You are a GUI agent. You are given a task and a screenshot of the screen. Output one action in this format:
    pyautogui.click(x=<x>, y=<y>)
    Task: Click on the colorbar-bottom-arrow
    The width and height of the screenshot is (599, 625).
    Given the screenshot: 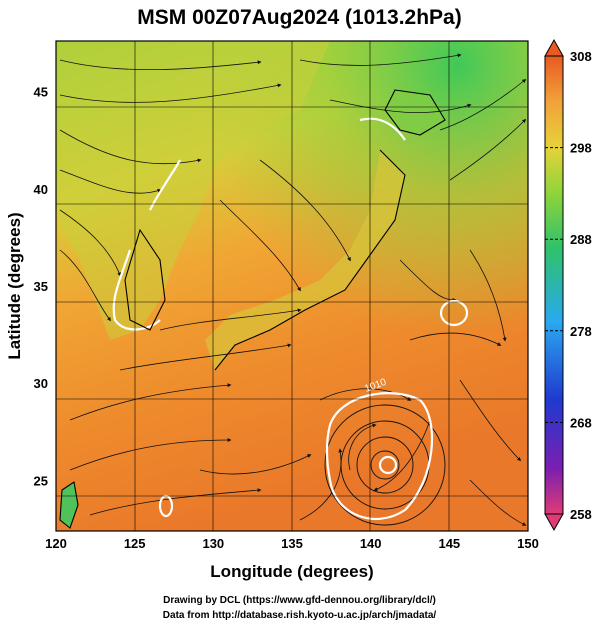 What is the action you would take?
    pyautogui.click(x=554, y=522)
    